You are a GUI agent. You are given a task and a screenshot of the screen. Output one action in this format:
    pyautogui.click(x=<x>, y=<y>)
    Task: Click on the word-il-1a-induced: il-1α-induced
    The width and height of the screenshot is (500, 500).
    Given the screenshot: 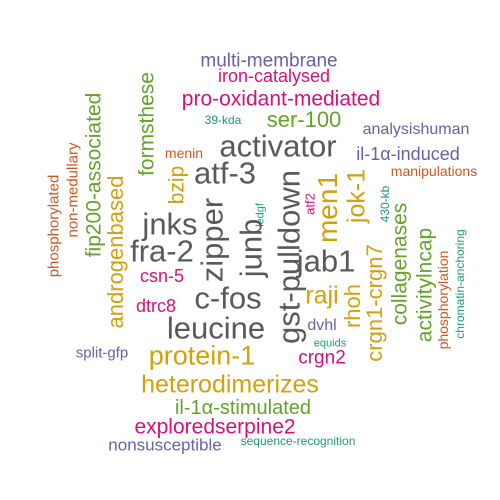 What is the action you would take?
    pyautogui.click(x=408, y=154)
    